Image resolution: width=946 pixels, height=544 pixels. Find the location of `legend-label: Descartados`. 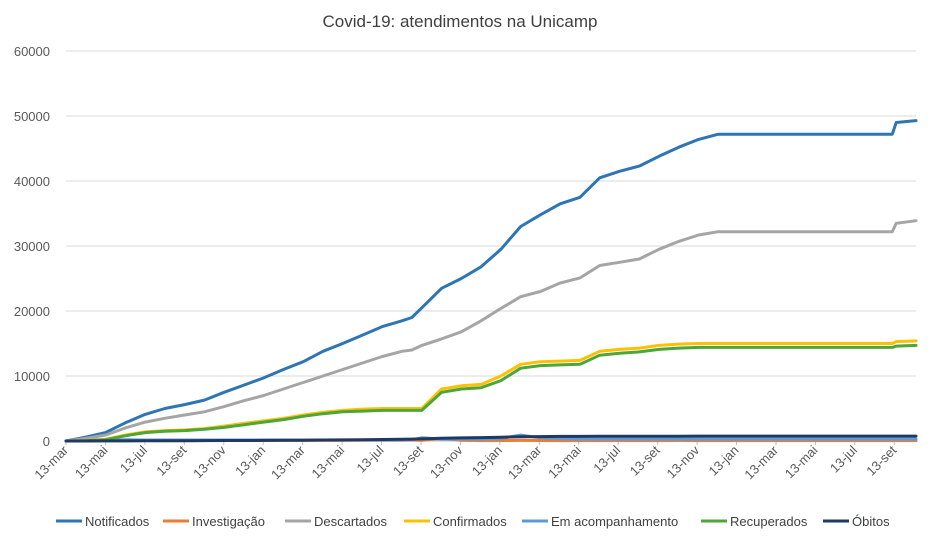

legend-label: Descartados is located at coordinates (350, 521).